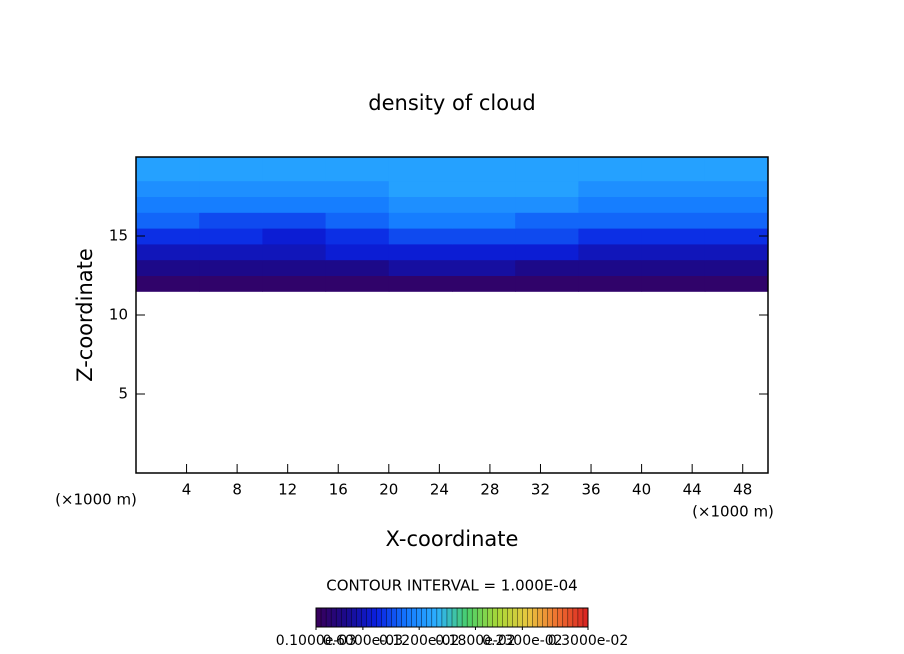 This screenshot has width=904, height=654. What do you see at coordinates (439, 490) in the screenshot?
I see `x-tick-label: 24` at bounding box center [439, 490].